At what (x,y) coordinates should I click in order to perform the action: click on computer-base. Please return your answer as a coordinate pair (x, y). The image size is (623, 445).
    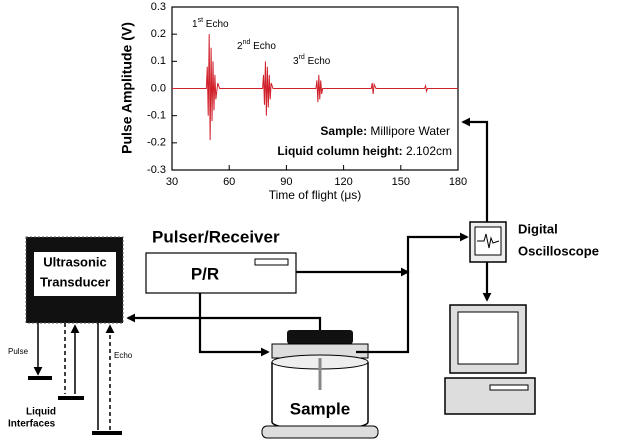
    Looking at the image, I should click on (490, 396).